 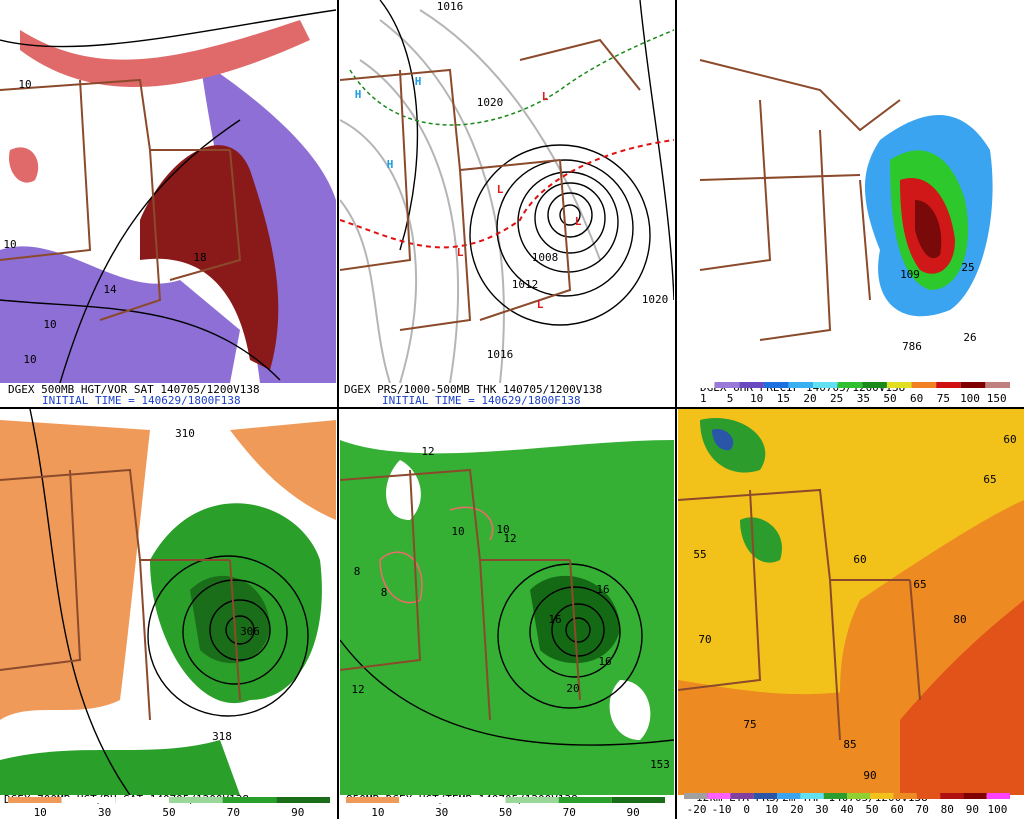 What do you see at coordinates (545, 257) in the screenshot?
I see `map-label: 1008` at bounding box center [545, 257].